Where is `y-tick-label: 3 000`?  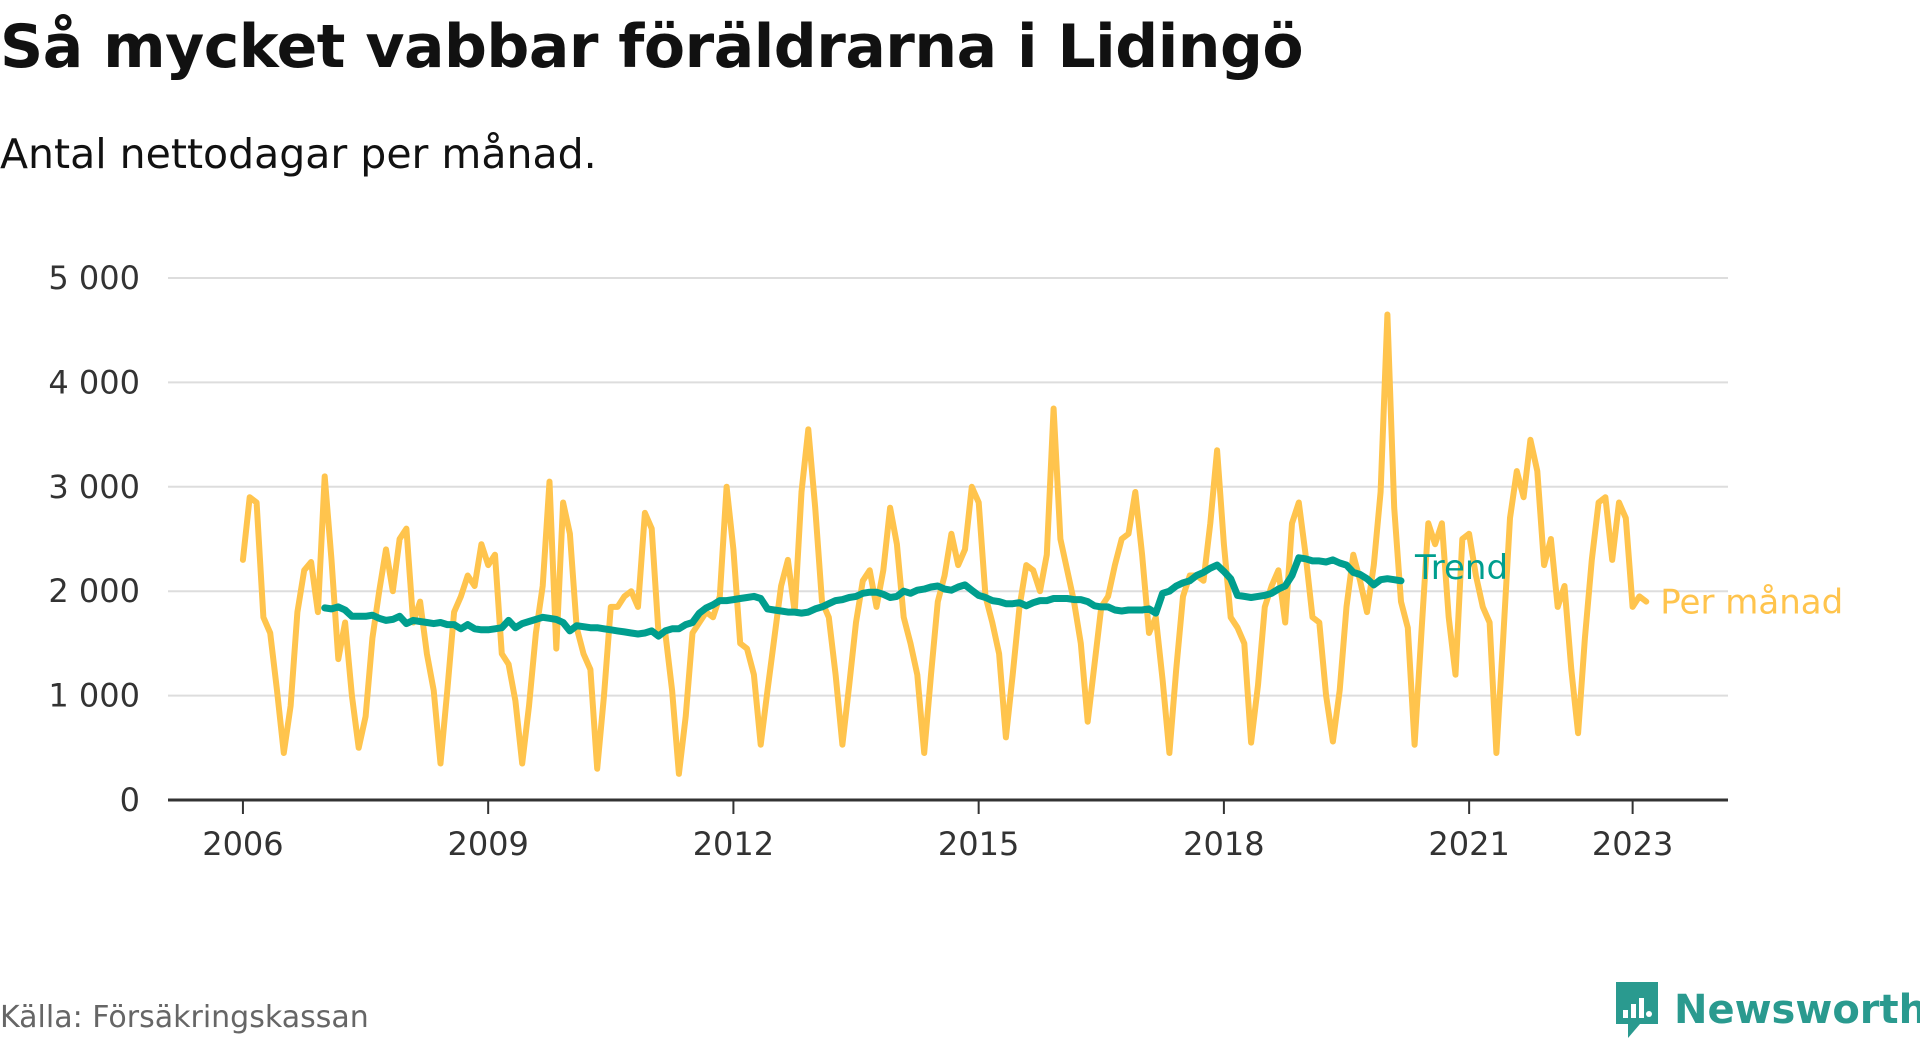 y-tick-label: 3 000 is located at coordinates (94, 487).